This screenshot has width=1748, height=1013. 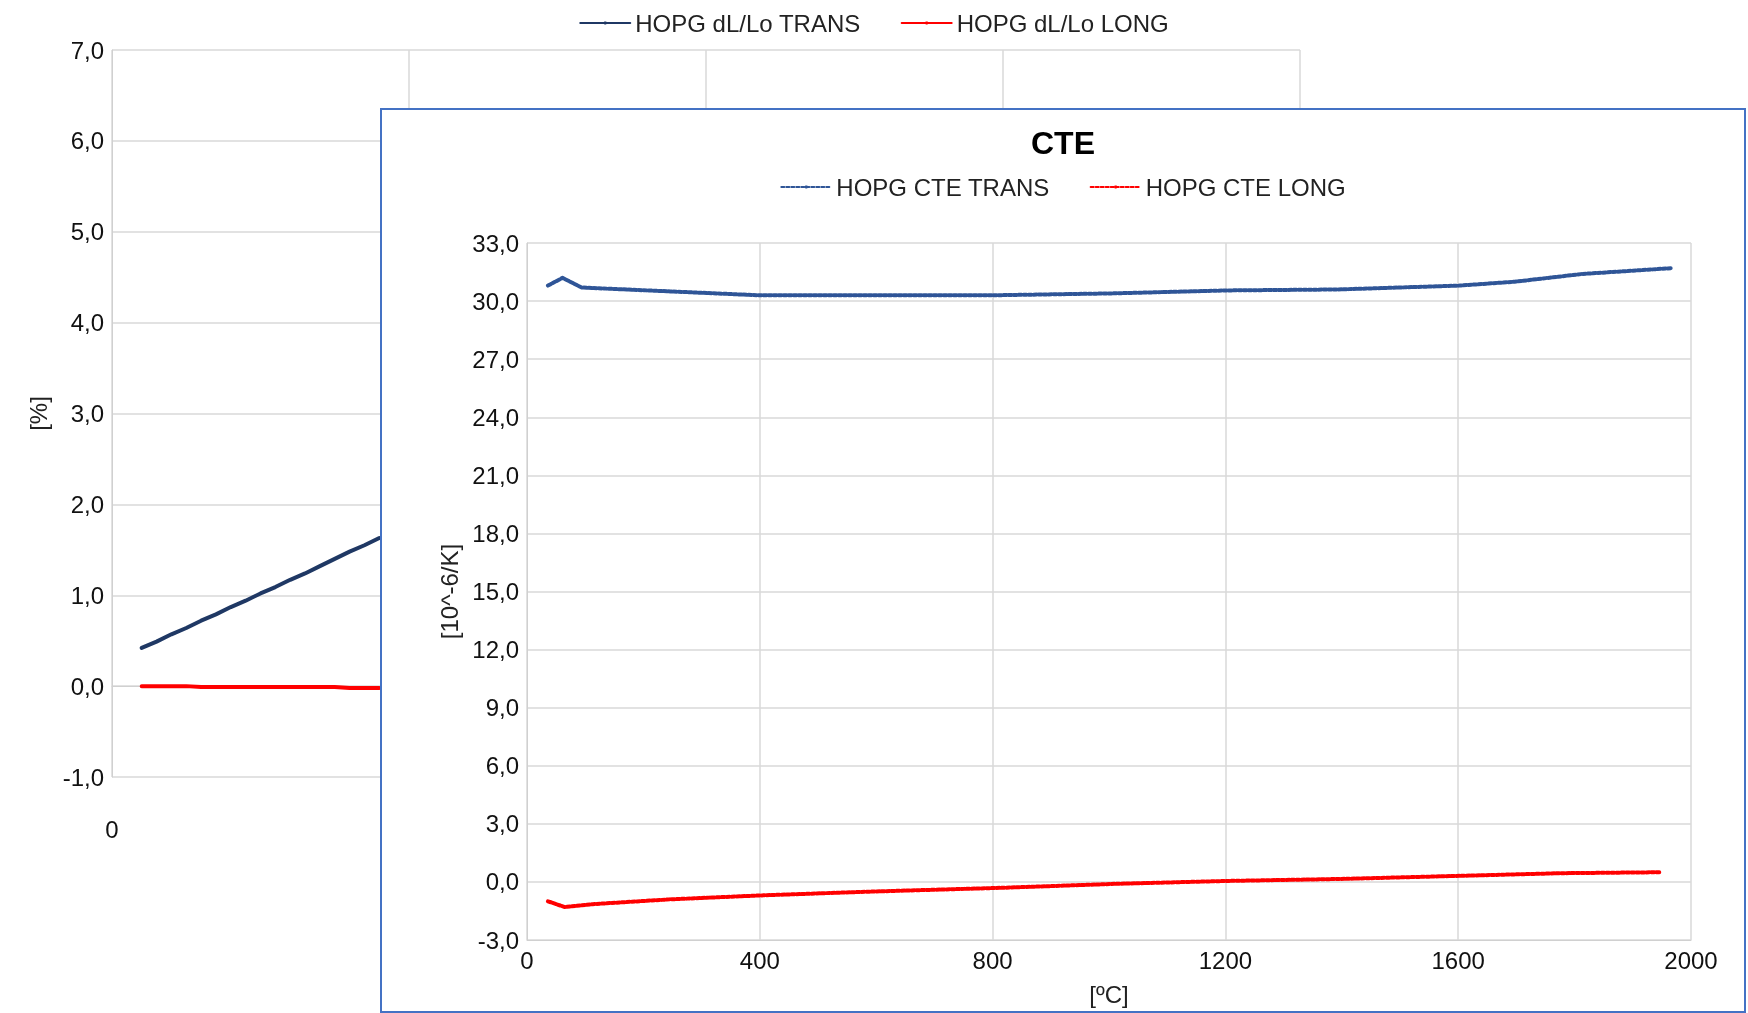 I want to click on x-axis-title: [ºC], so click(x=1109, y=994).